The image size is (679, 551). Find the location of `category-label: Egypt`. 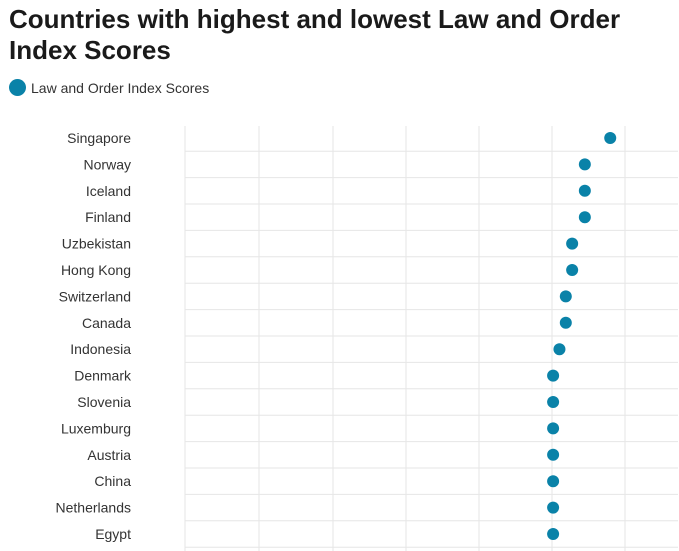

category-label: Egypt is located at coordinates (113, 534).